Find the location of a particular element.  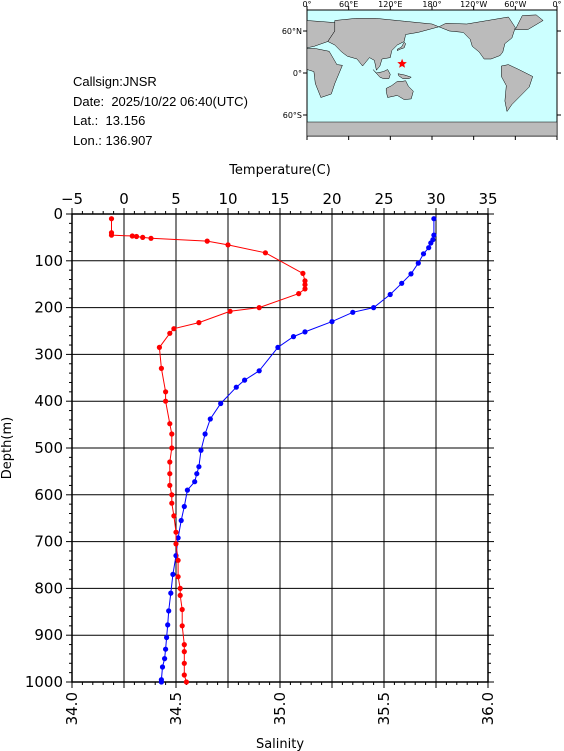

depth-tick-label: 700 is located at coordinates (48, 542).